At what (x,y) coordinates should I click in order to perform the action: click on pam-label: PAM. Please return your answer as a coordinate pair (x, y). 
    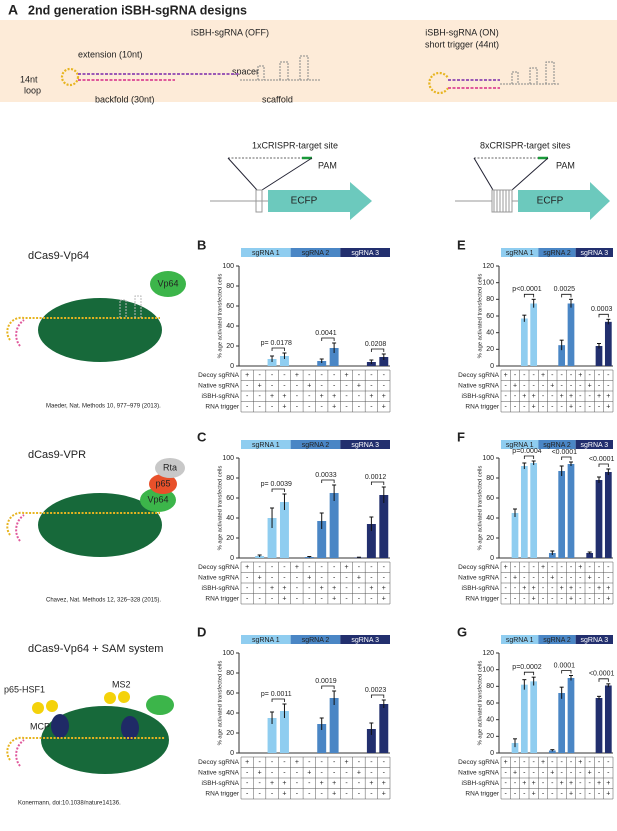
    Looking at the image, I should click on (565, 165).